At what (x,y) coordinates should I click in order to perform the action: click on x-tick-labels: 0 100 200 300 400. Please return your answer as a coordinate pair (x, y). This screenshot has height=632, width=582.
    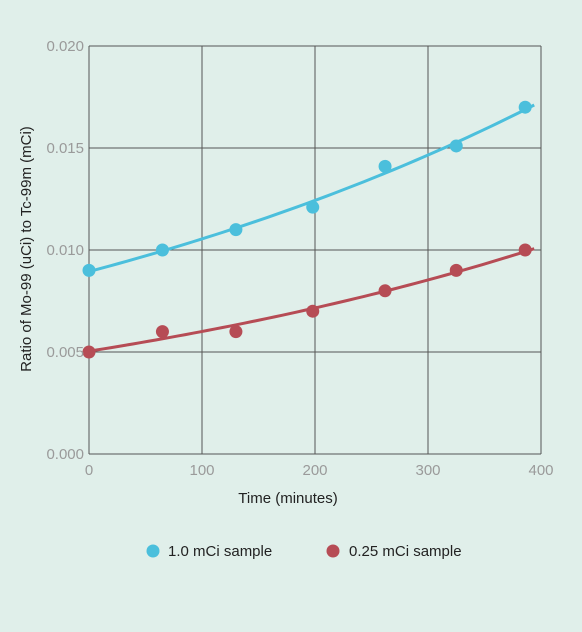
    Looking at the image, I should click on (319, 470).